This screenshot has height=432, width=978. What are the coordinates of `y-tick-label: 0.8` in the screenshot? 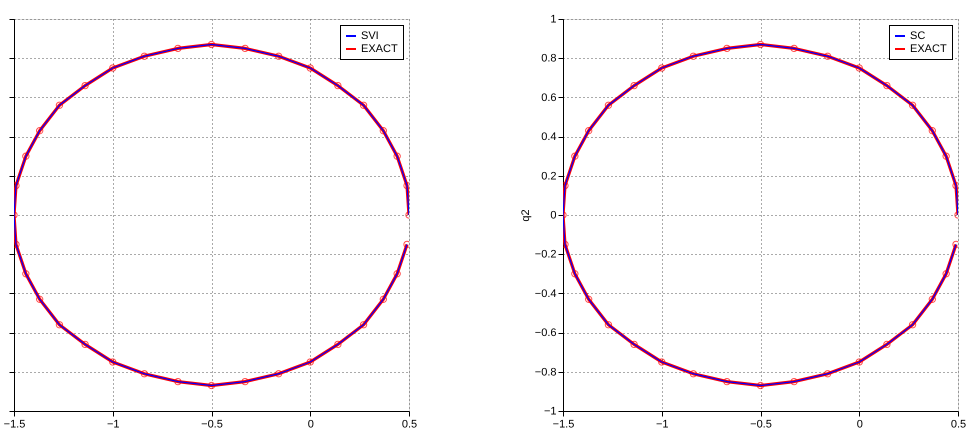 It's located at (548, 58).